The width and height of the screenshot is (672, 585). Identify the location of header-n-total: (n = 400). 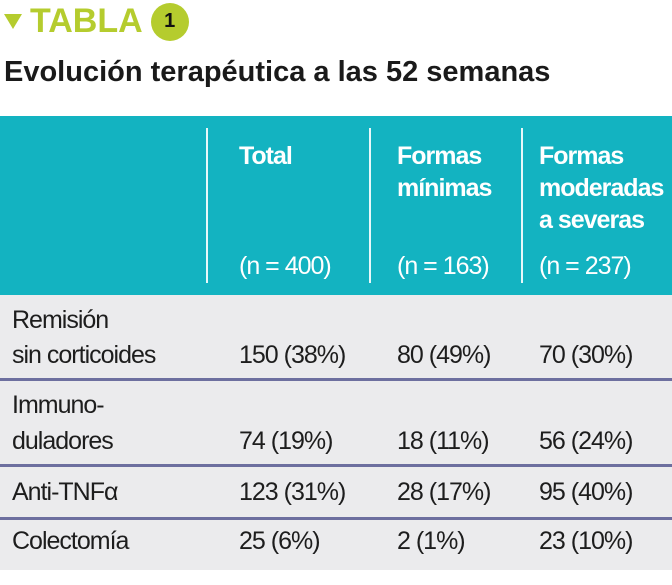
(285, 266).